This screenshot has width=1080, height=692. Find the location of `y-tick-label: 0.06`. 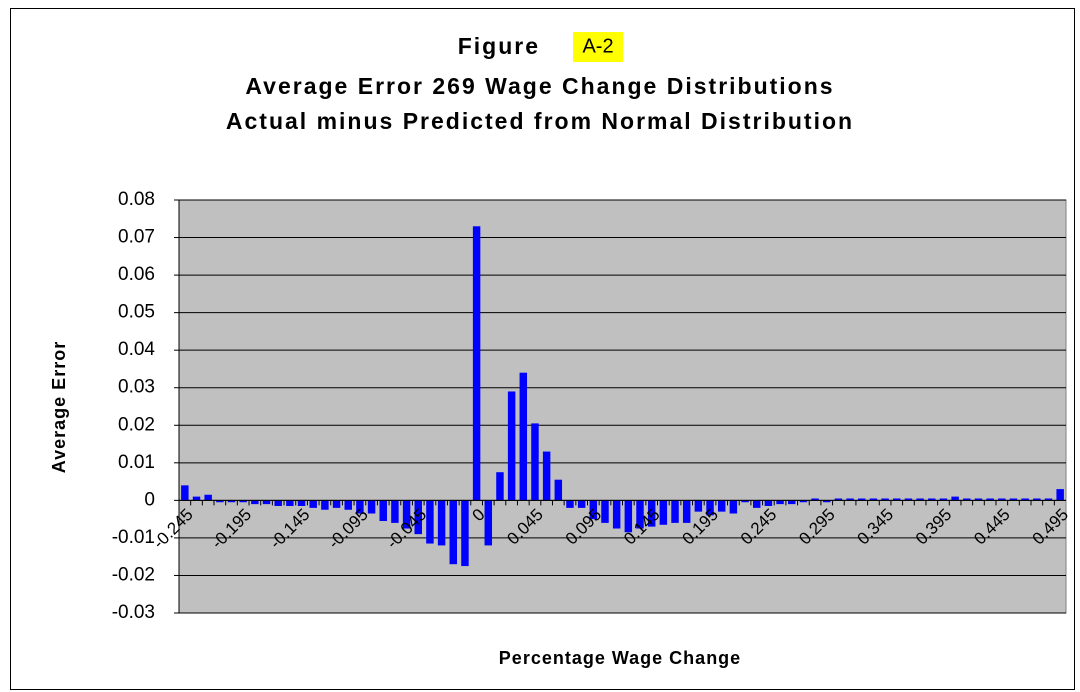

y-tick-label: 0.06 is located at coordinates (136, 274).